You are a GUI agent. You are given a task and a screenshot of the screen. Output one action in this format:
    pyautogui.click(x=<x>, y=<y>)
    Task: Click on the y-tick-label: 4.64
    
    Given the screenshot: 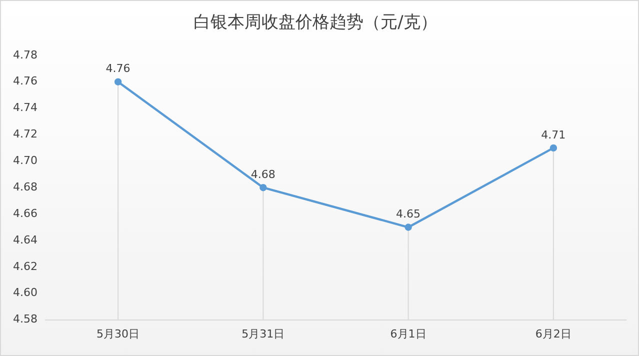 What is the action you would take?
    pyautogui.click(x=25, y=239)
    